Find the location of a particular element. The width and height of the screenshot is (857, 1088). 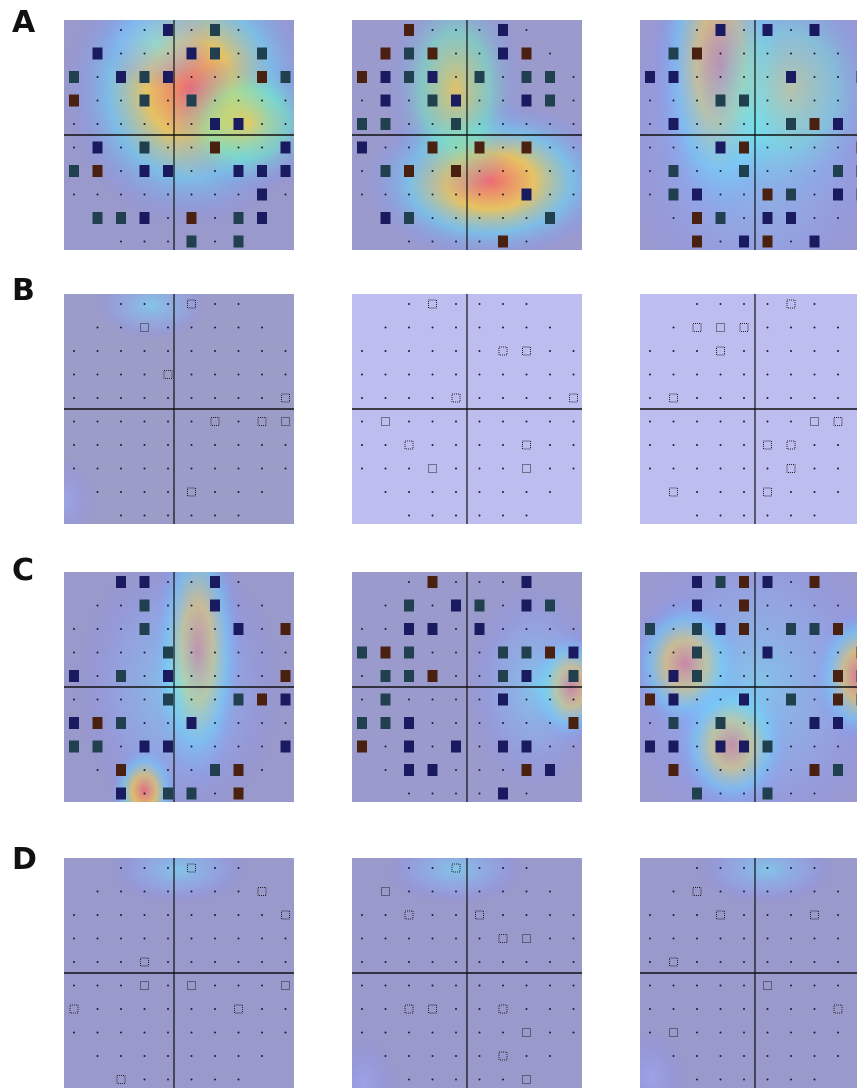

row-label-d: D is located at coordinates (24, 860).